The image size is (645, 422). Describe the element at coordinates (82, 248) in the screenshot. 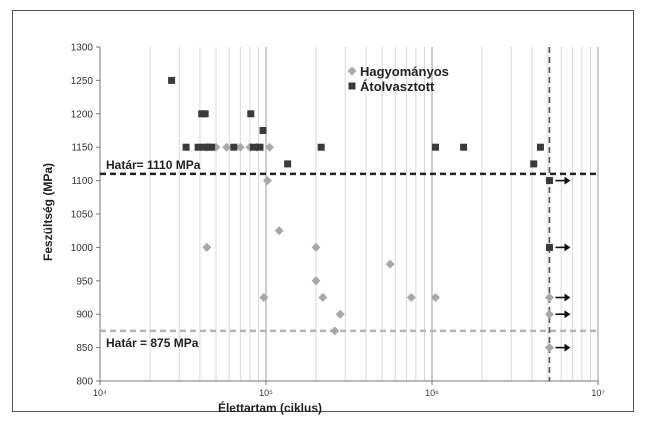

I see `y-tick-label: 1000` at that location.